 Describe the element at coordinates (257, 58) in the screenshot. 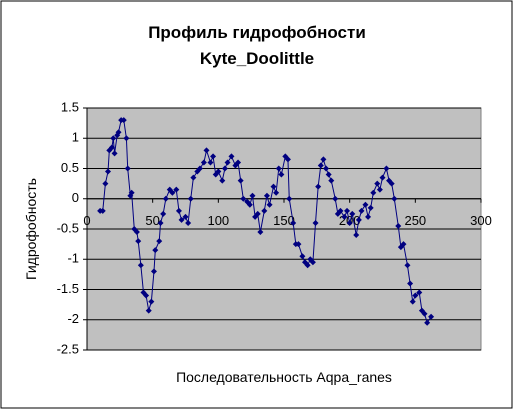

I see `chart-subtitle: Kyte_Doolittle` at that location.